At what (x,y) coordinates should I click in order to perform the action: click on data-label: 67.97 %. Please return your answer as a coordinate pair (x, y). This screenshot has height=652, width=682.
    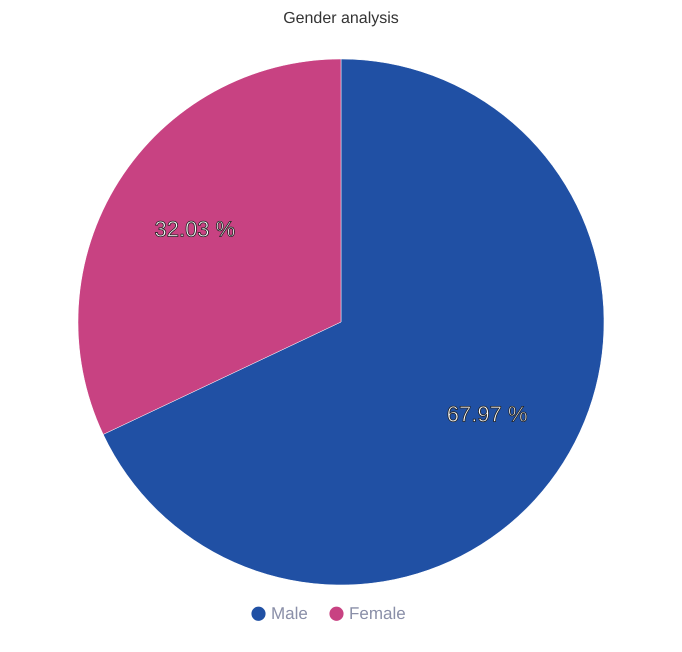
    Looking at the image, I should click on (487, 414).